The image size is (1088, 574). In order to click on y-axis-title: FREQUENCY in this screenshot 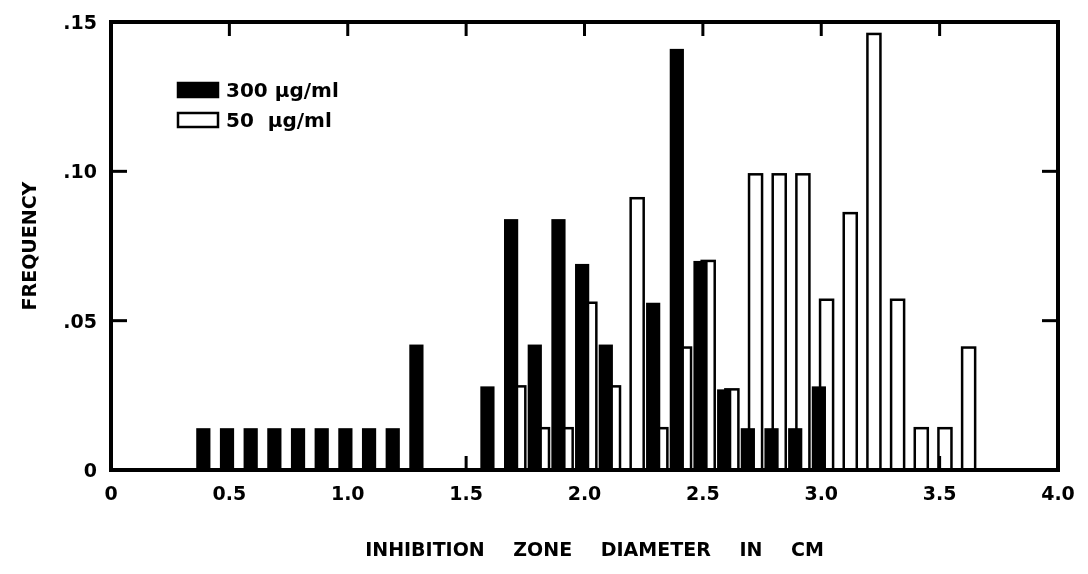, I will do `click(29, 246)`.